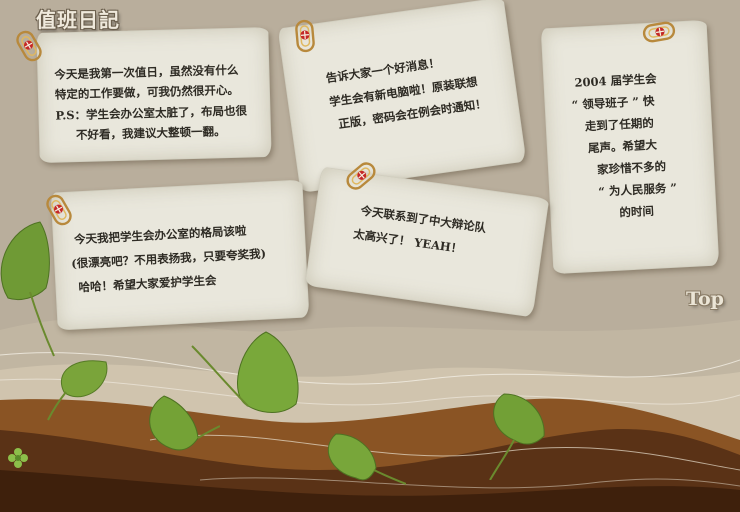 The width and height of the screenshot is (740, 512). I want to click on note-line: 走到了任期的, so click(619, 124).